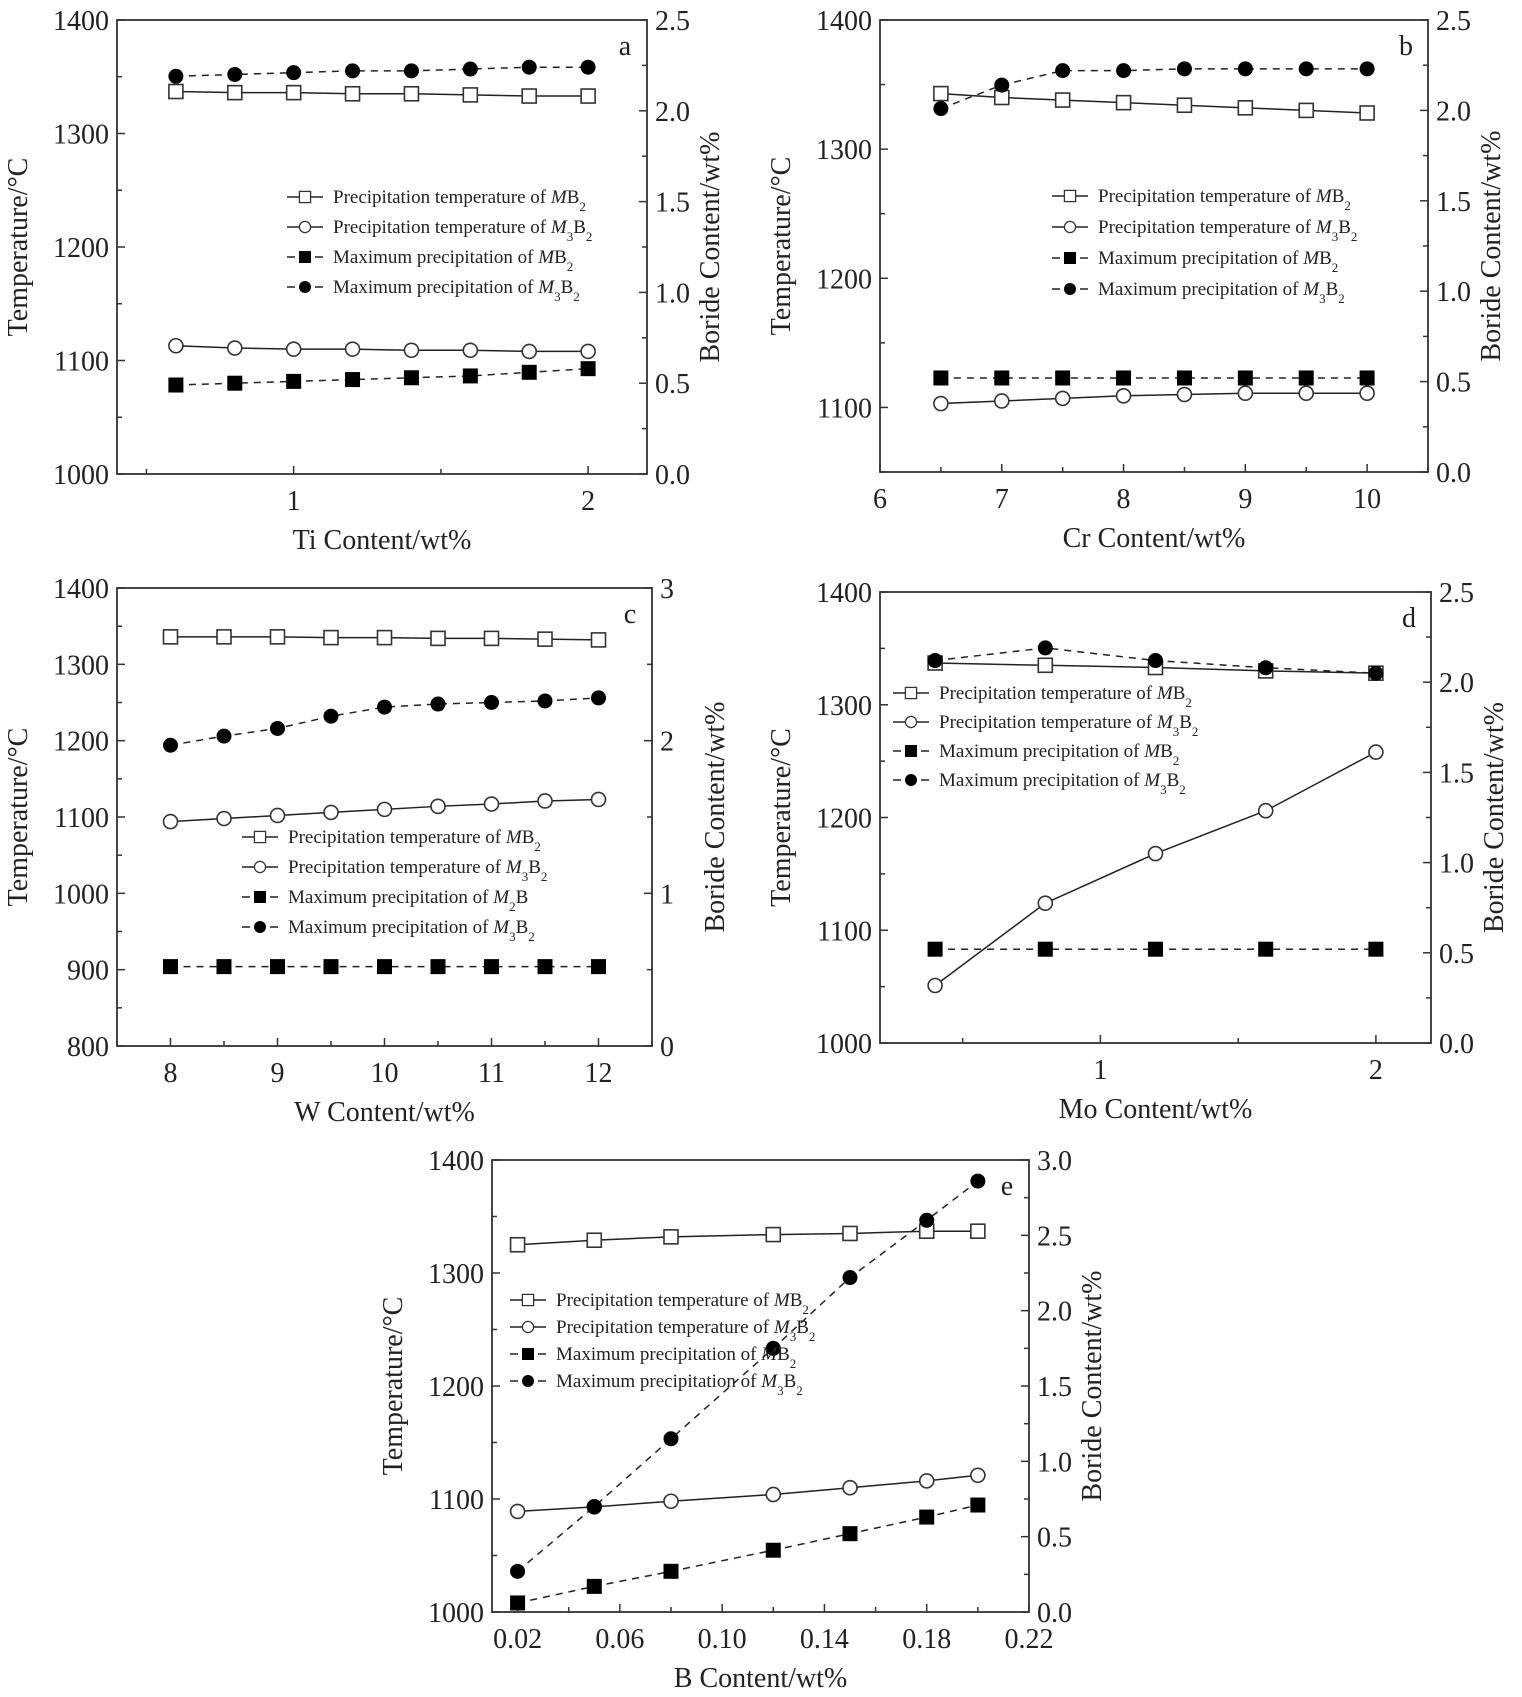 This screenshot has width=1522, height=1697. Describe the element at coordinates (722, 1639) in the screenshot. I see `x-tick-label: 0.10` at that location.